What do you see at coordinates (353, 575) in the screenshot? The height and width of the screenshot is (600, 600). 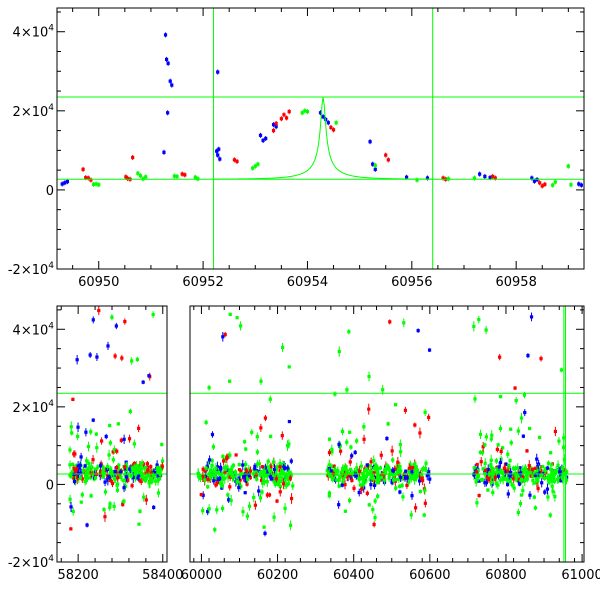 I see `bottom-x-tick-label: 60400` at bounding box center [353, 575].